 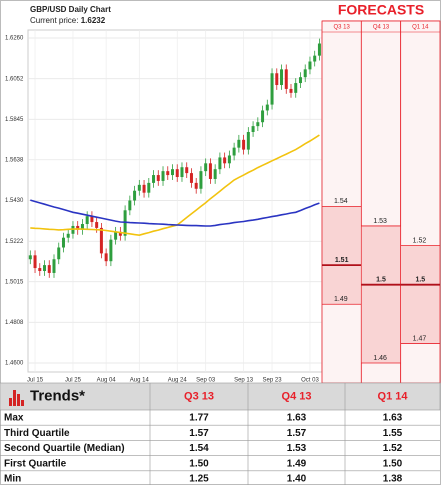 I want to click on x-tick-label: Jul 25, so click(x=73, y=381).